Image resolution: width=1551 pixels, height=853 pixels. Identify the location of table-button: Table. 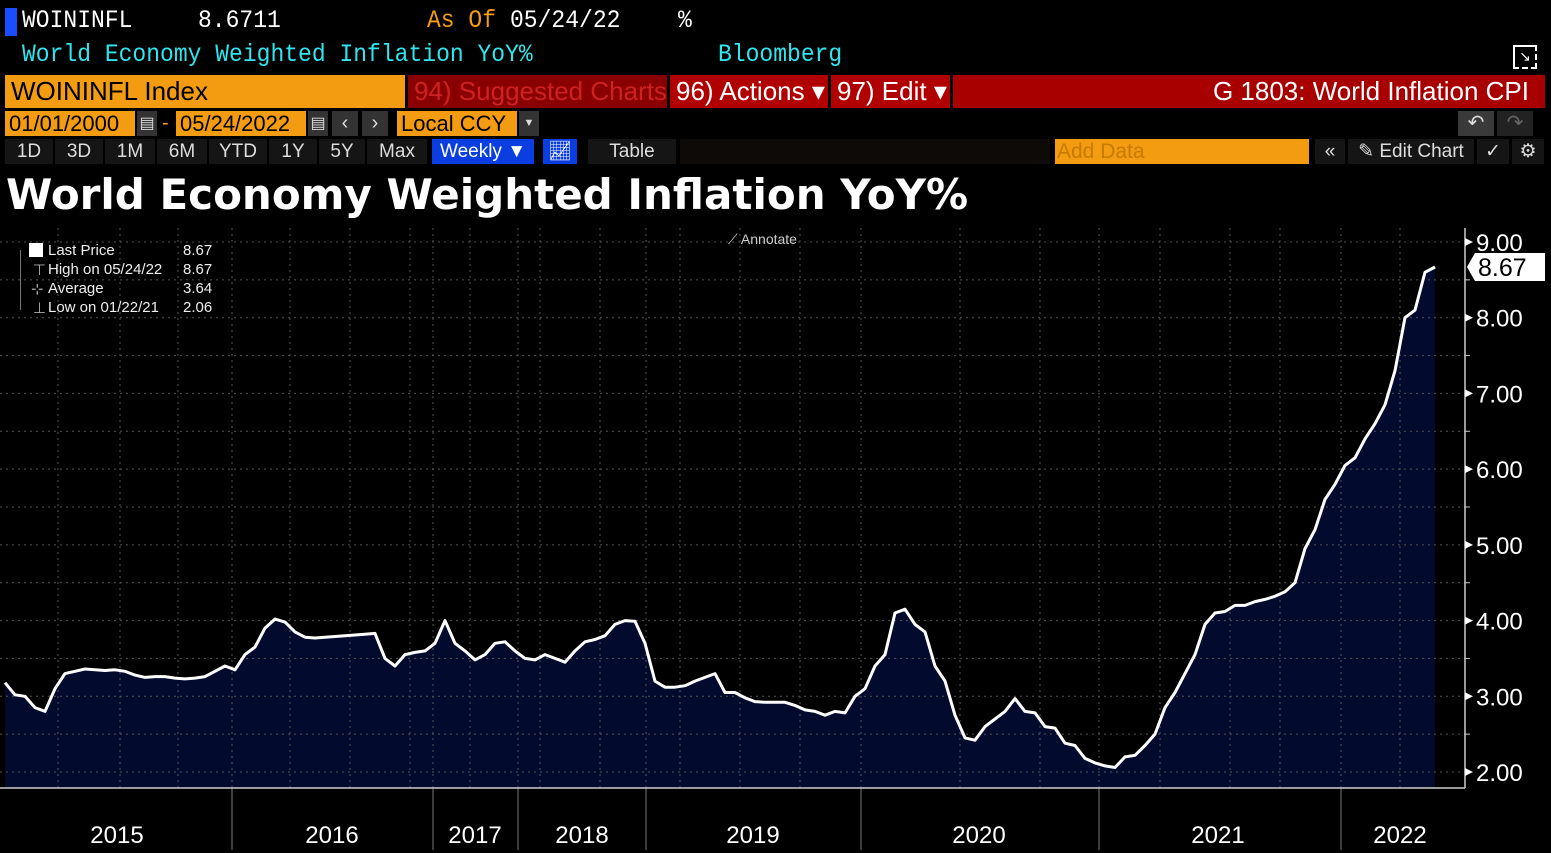
(632, 151).